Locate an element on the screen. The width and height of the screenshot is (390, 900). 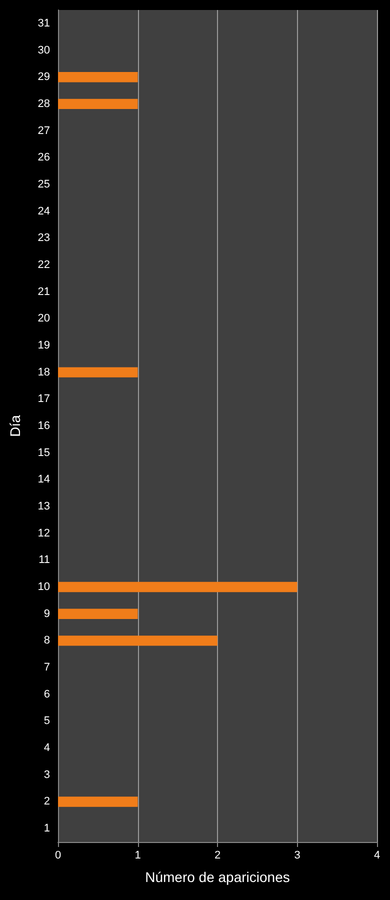
y-tick-label: 14 is located at coordinates (44, 480).